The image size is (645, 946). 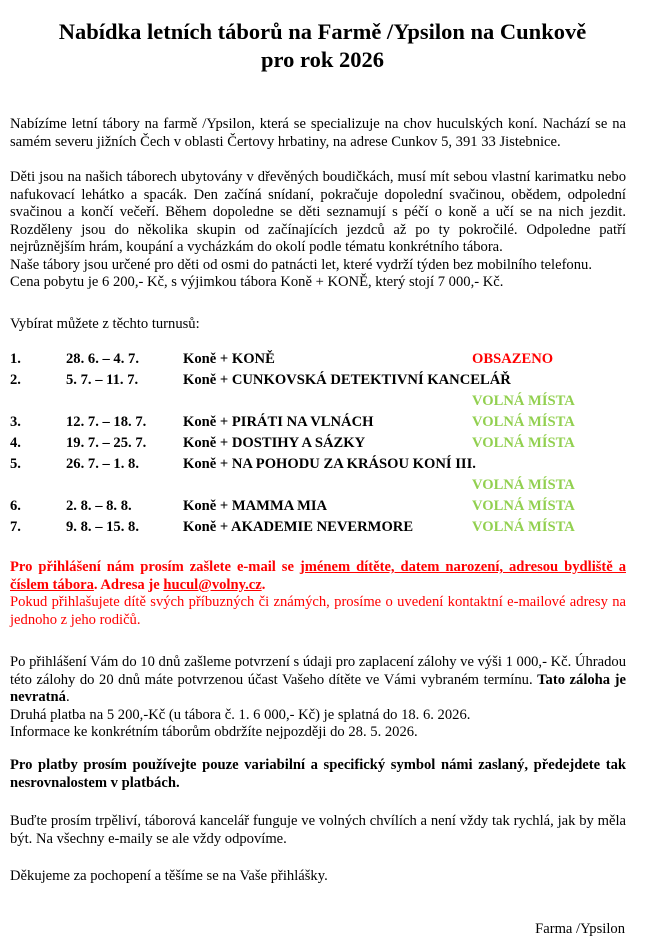 What do you see at coordinates (513, 359) in the screenshot?
I see `camp-status: OBSAZENO` at bounding box center [513, 359].